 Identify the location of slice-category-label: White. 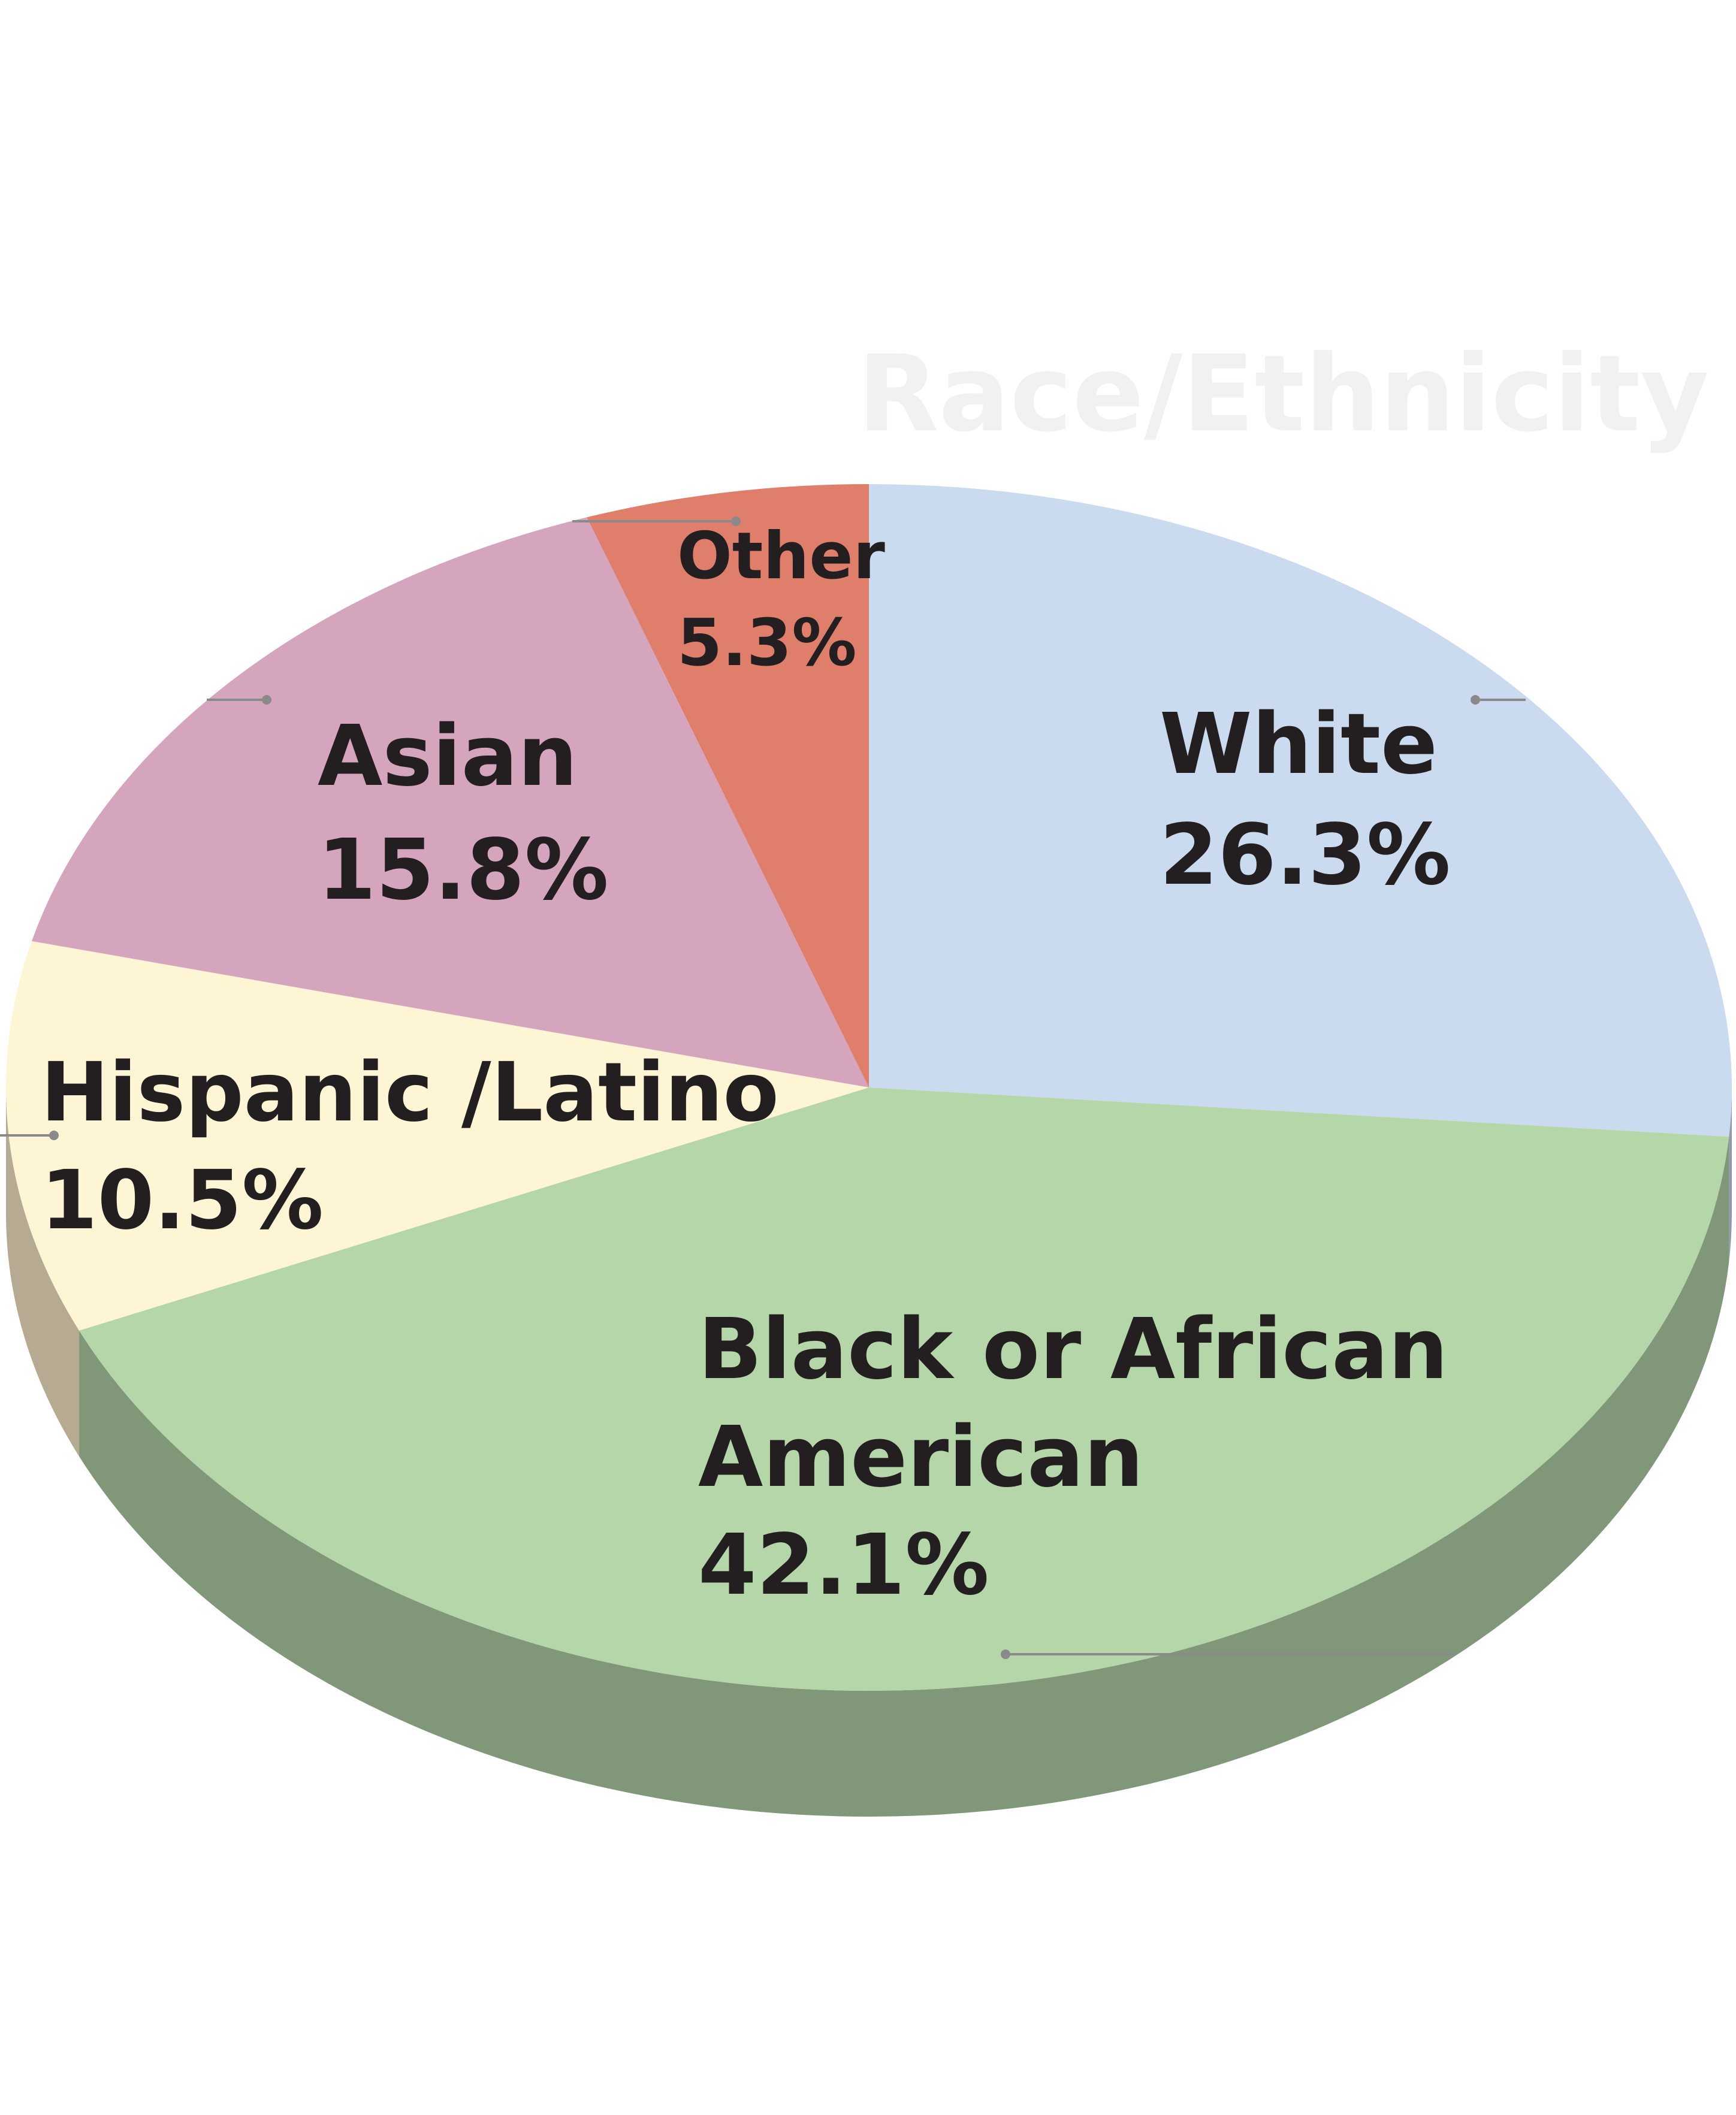
(1299, 744).